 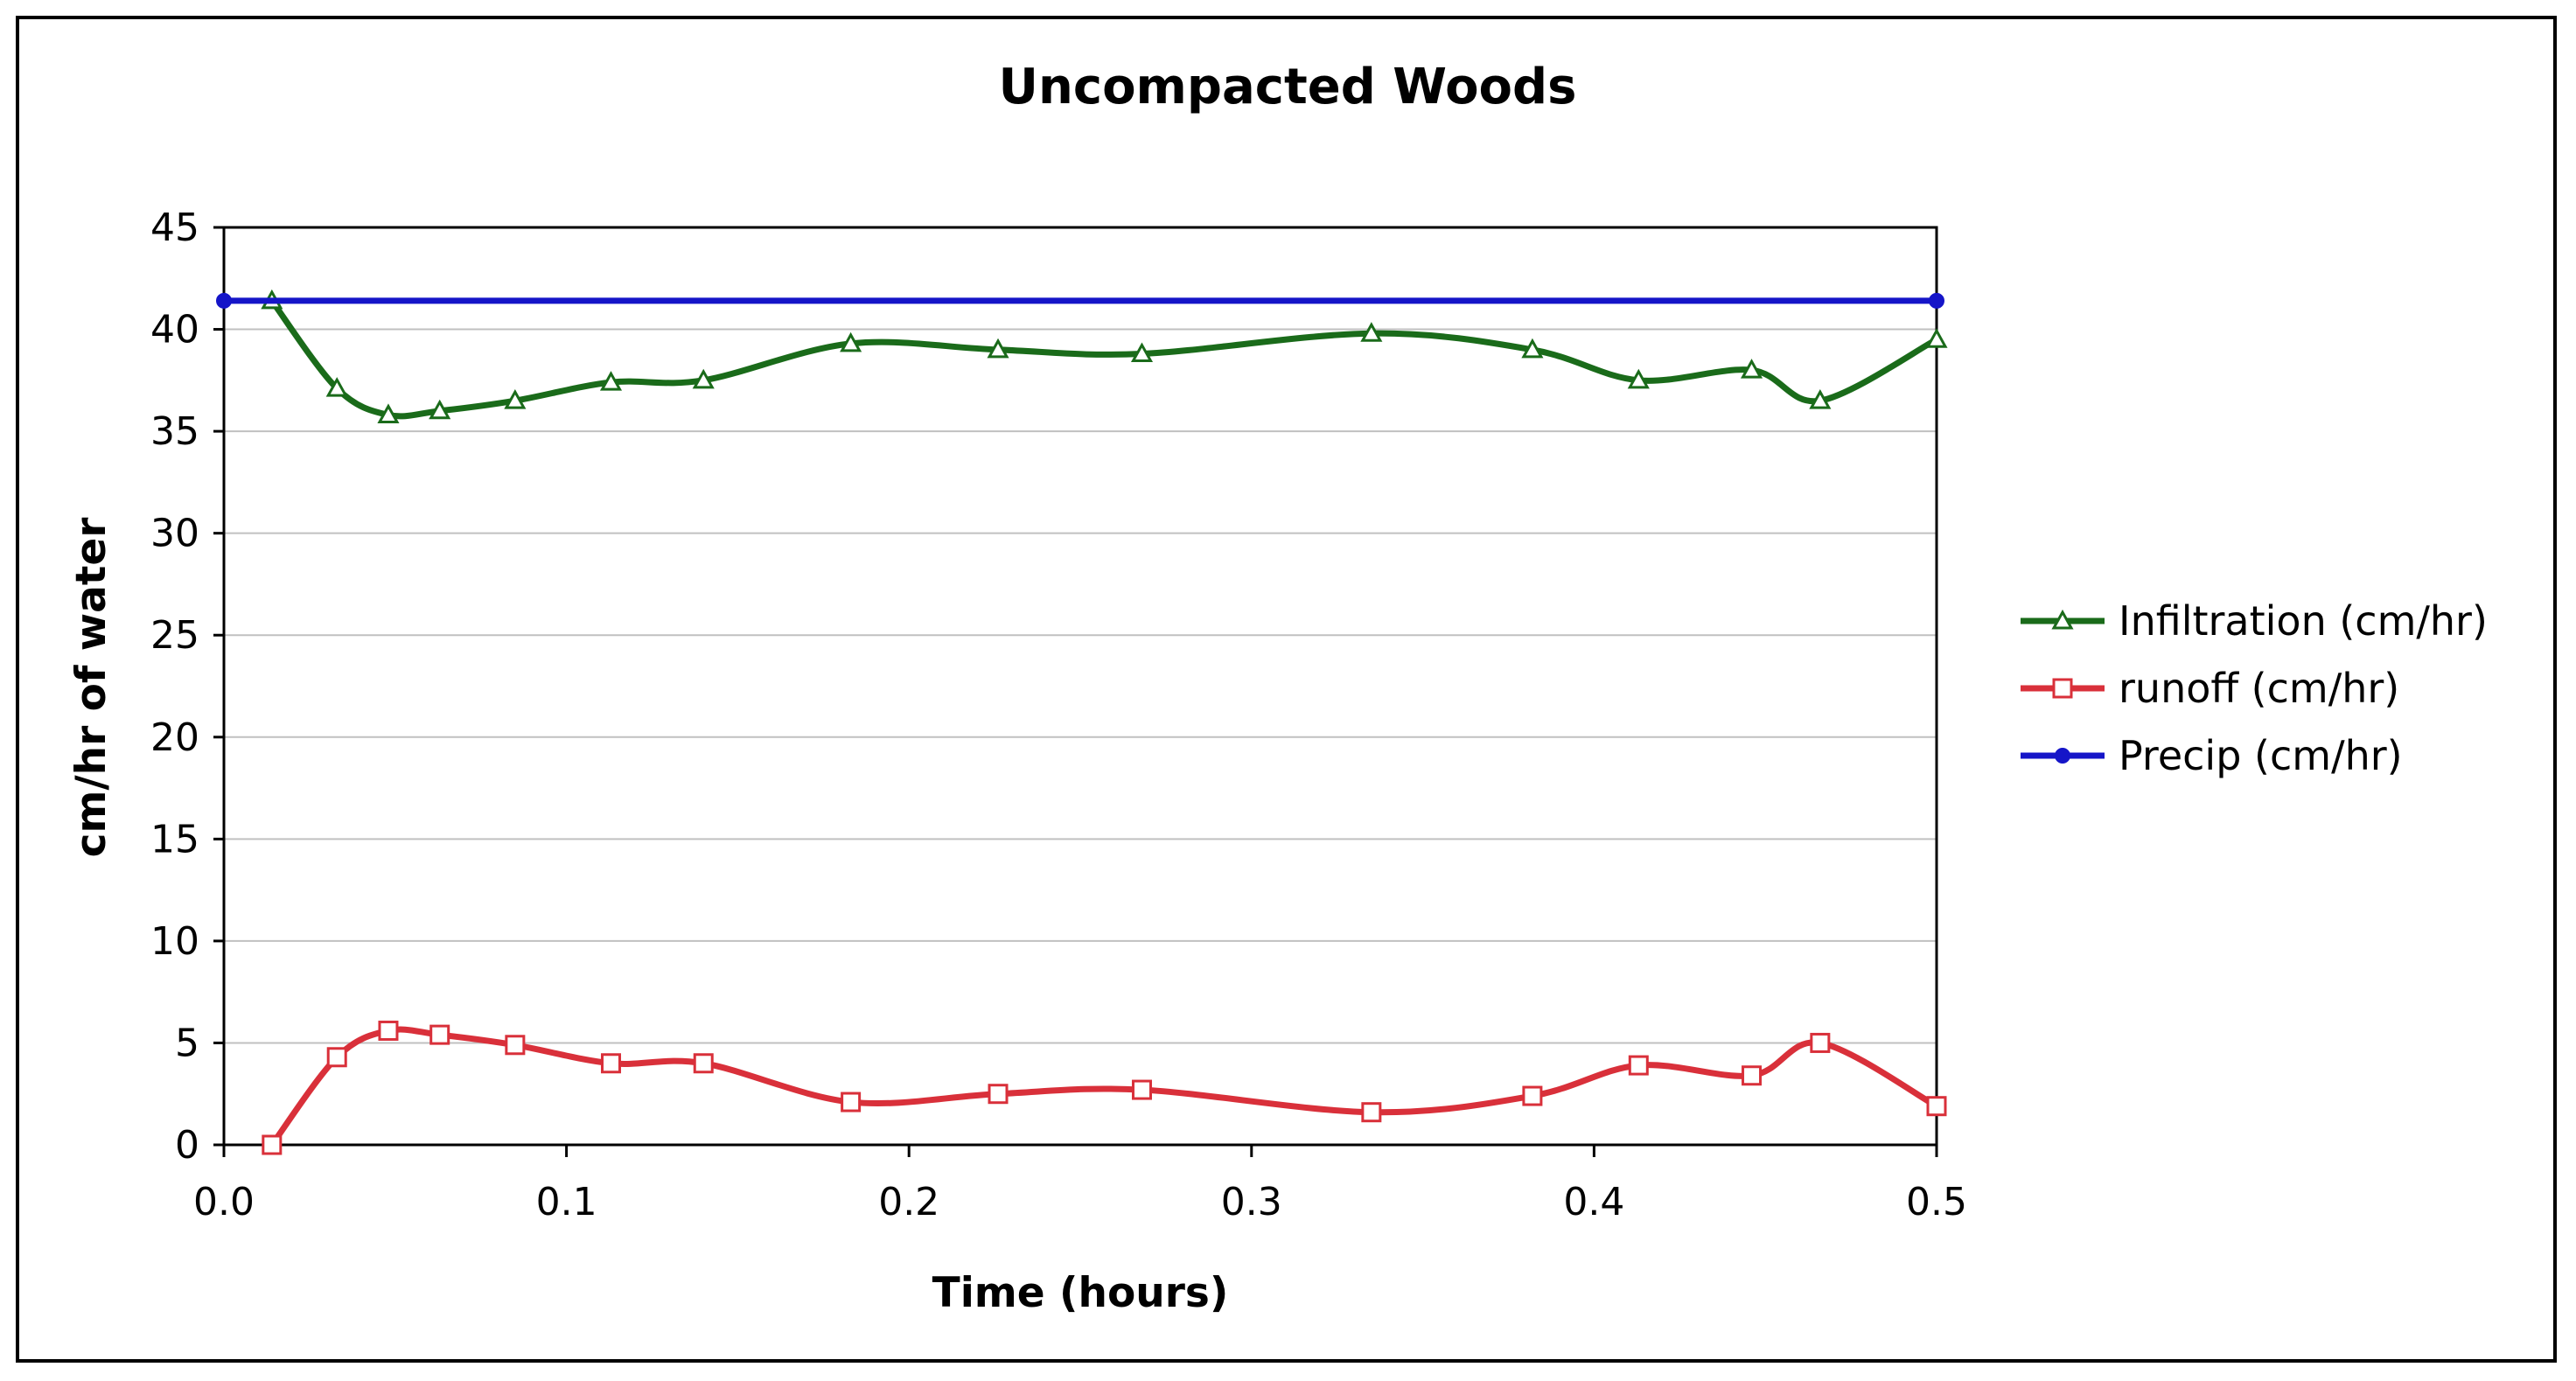 I want to click on y-tick-label: 0, so click(x=187, y=1145).